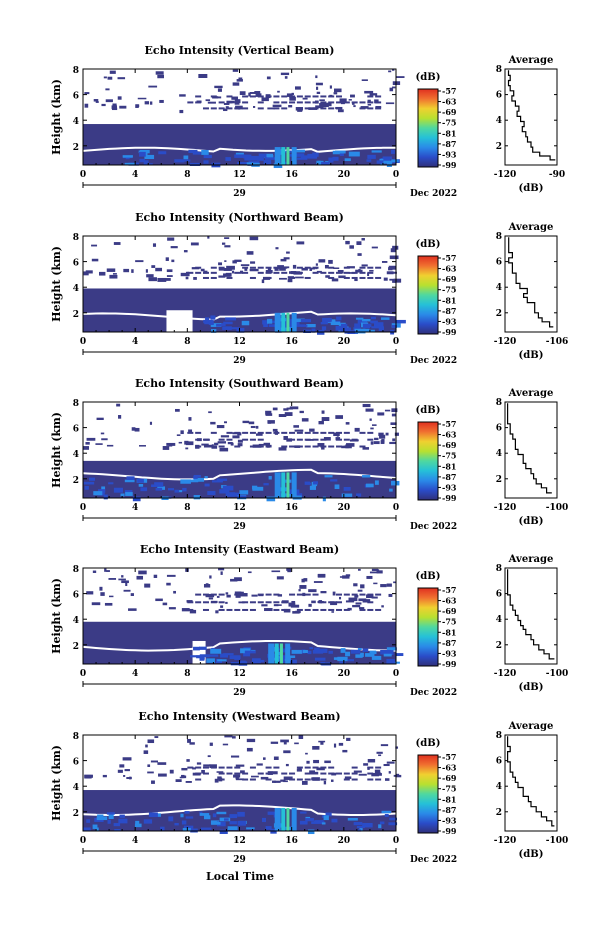  What do you see at coordinates (531, 60) in the screenshot?
I see `profile-title: Average` at bounding box center [531, 60].